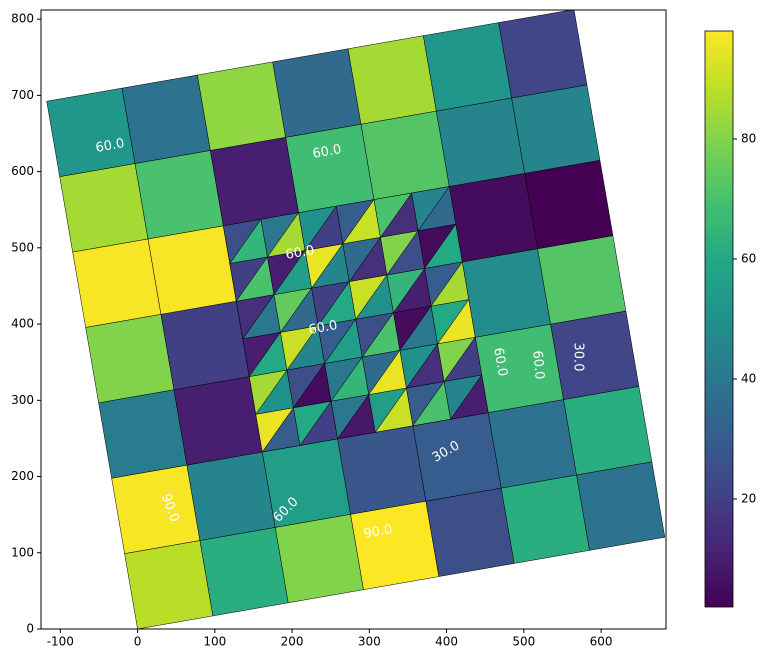 The image size is (771, 667). Describe the element at coordinates (369, 642) in the screenshot. I see `x-tick-label: 300` at that location.